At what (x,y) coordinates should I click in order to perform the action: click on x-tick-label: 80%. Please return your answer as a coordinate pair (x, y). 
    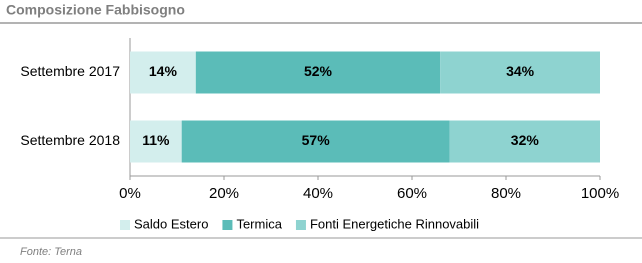
    Looking at the image, I should click on (506, 193).